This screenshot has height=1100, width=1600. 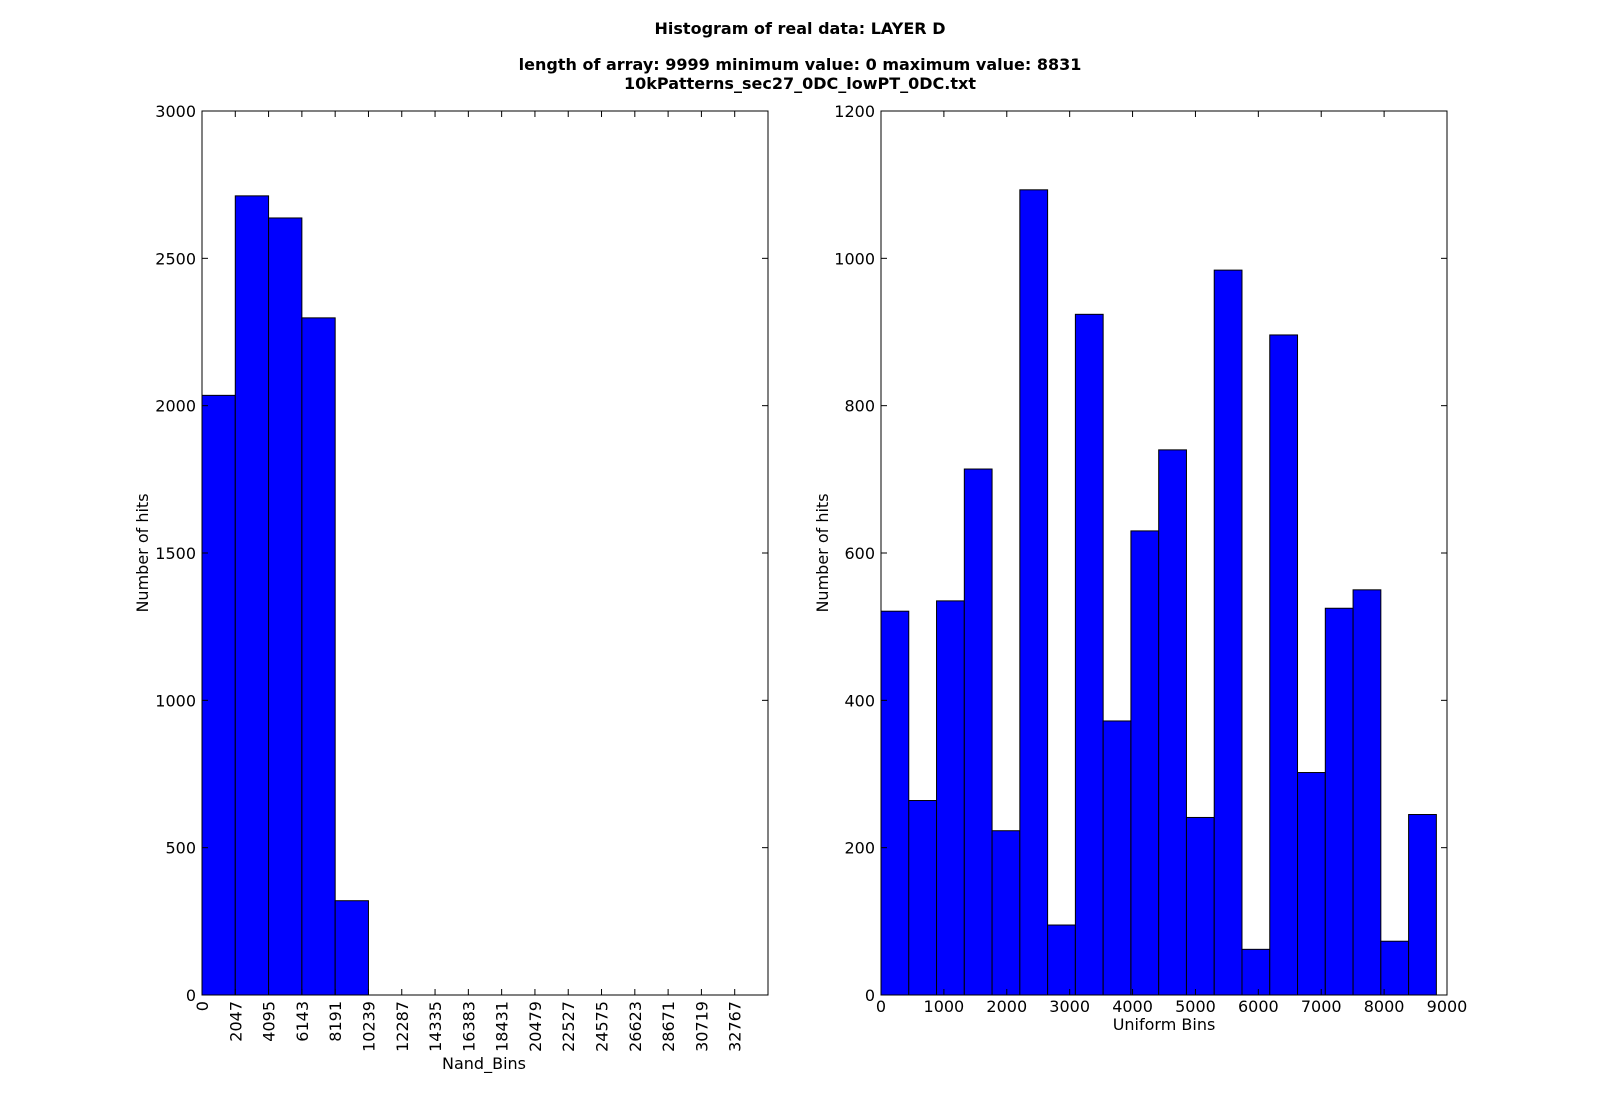 What do you see at coordinates (944, 1006) in the screenshot?
I see `right-xtick-label: 1000` at bounding box center [944, 1006].